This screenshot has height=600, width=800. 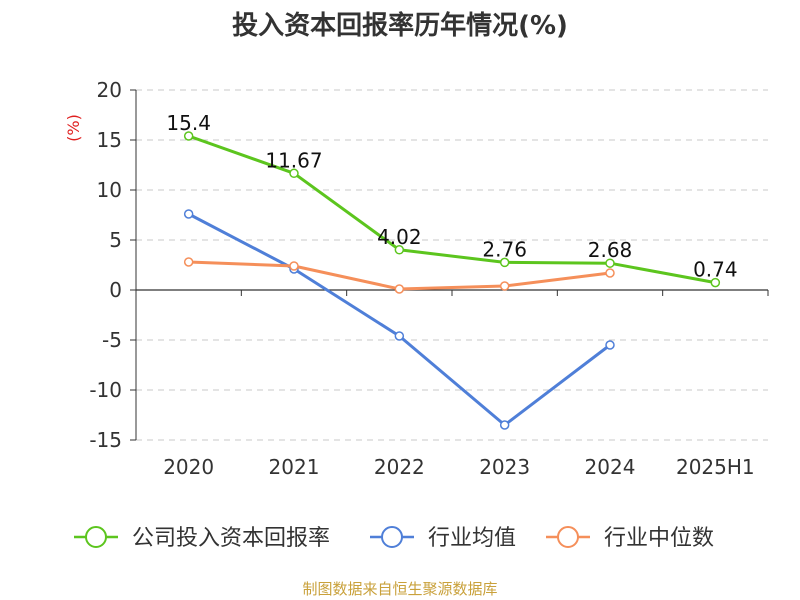 I want to click on x-tick-label: 2022, so click(x=399, y=467).